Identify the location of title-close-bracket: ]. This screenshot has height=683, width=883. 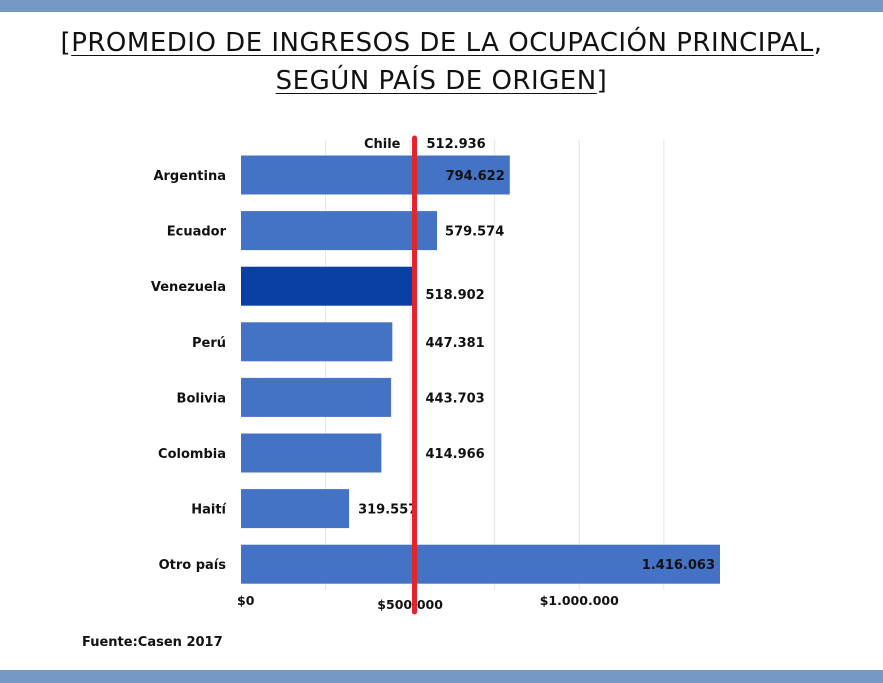
(602, 81).